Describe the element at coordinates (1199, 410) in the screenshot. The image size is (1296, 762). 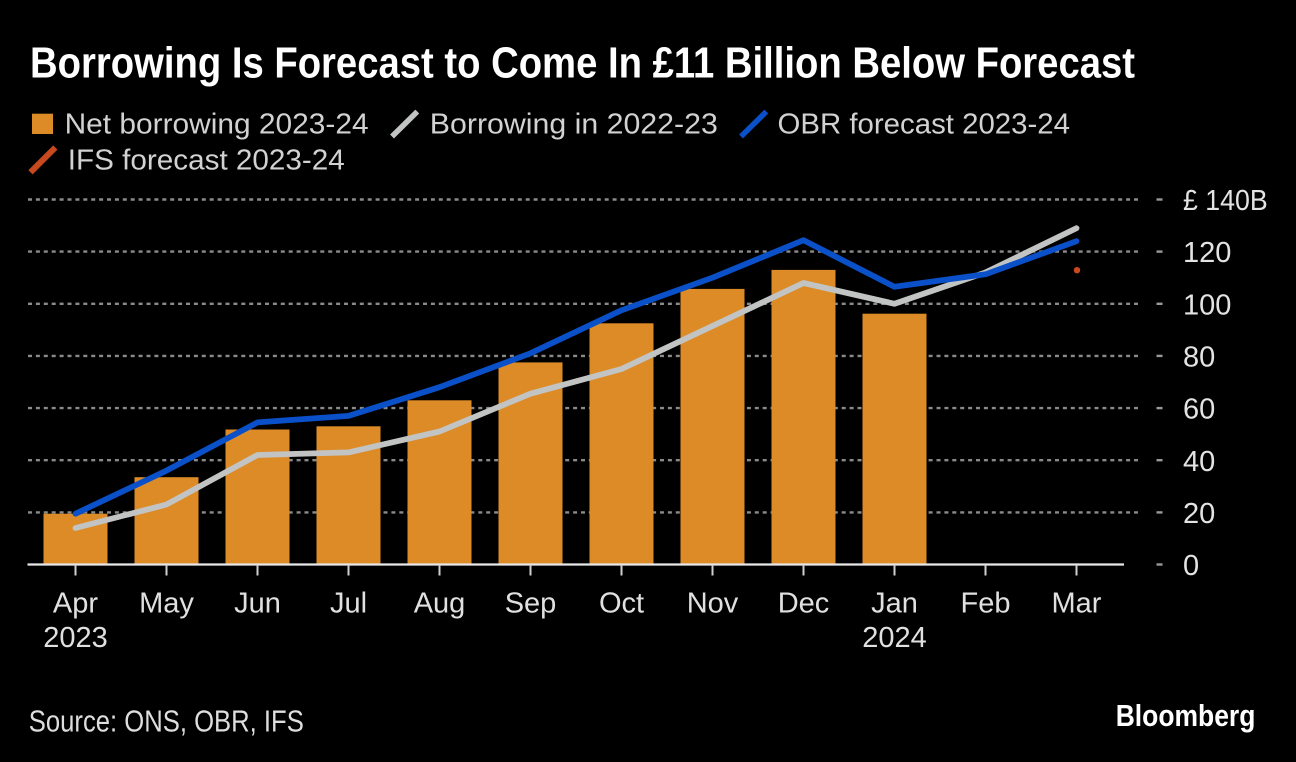
I see `svg-text: 60` at that location.